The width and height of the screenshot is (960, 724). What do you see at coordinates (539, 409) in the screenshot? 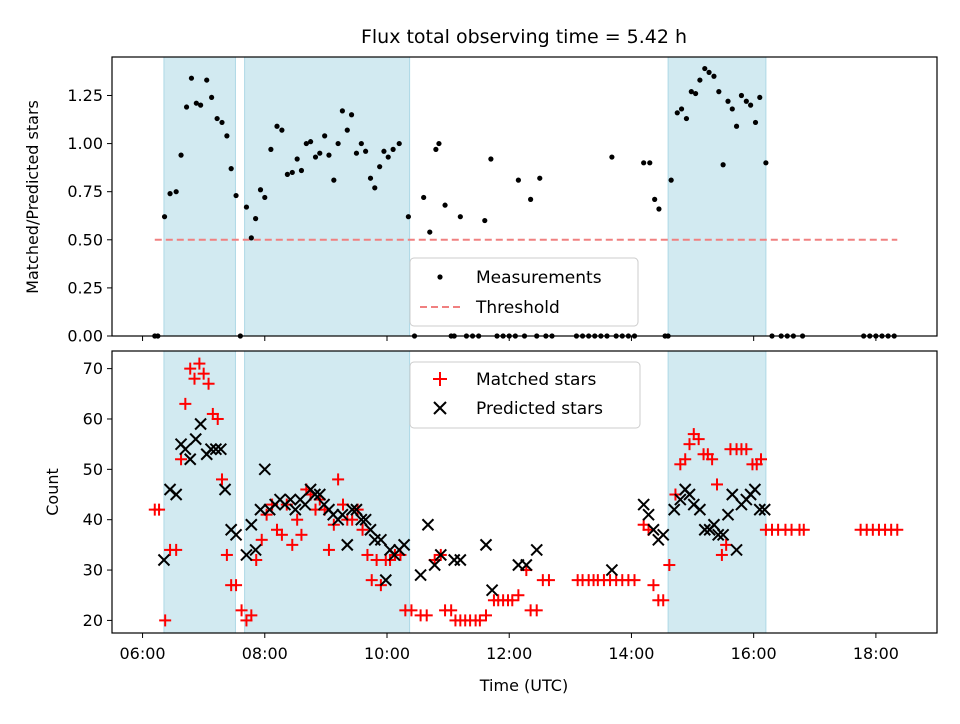
I see `legend-predicted-label: Predicted stars` at bounding box center [539, 409].